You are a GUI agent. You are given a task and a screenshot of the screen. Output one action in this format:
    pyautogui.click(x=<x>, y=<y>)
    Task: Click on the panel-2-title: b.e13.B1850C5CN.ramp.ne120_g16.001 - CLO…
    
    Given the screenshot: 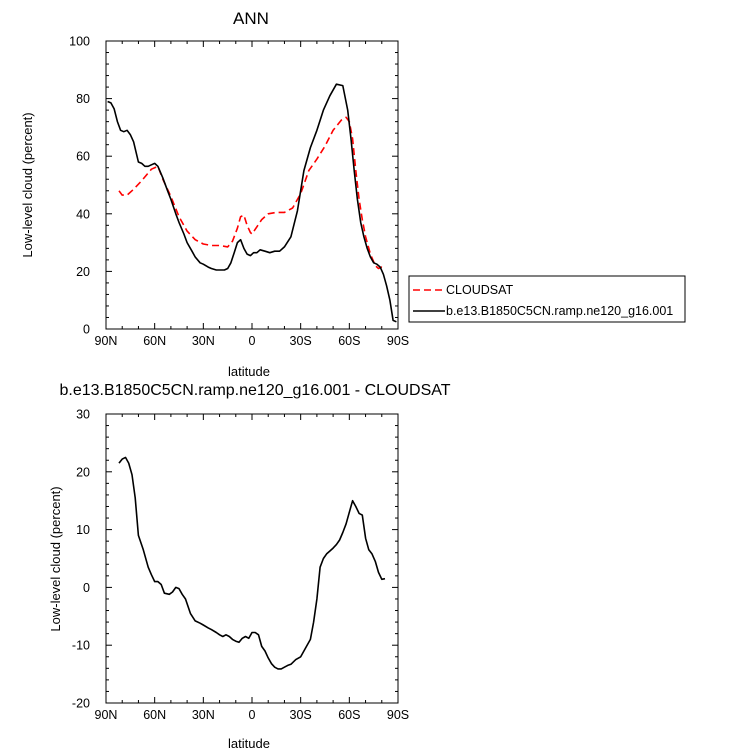 What is the action you would take?
    pyautogui.click(x=254, y=390)
    